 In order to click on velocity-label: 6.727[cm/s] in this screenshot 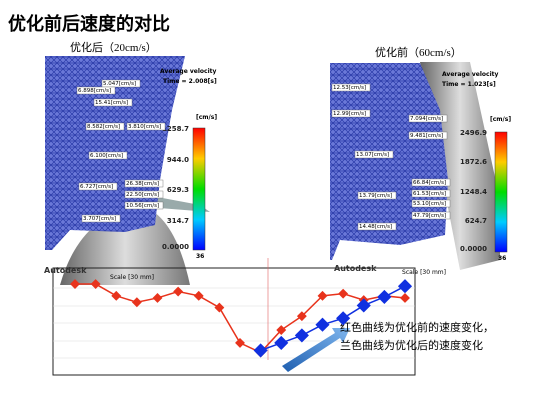, I will do `click(96, 187)`.